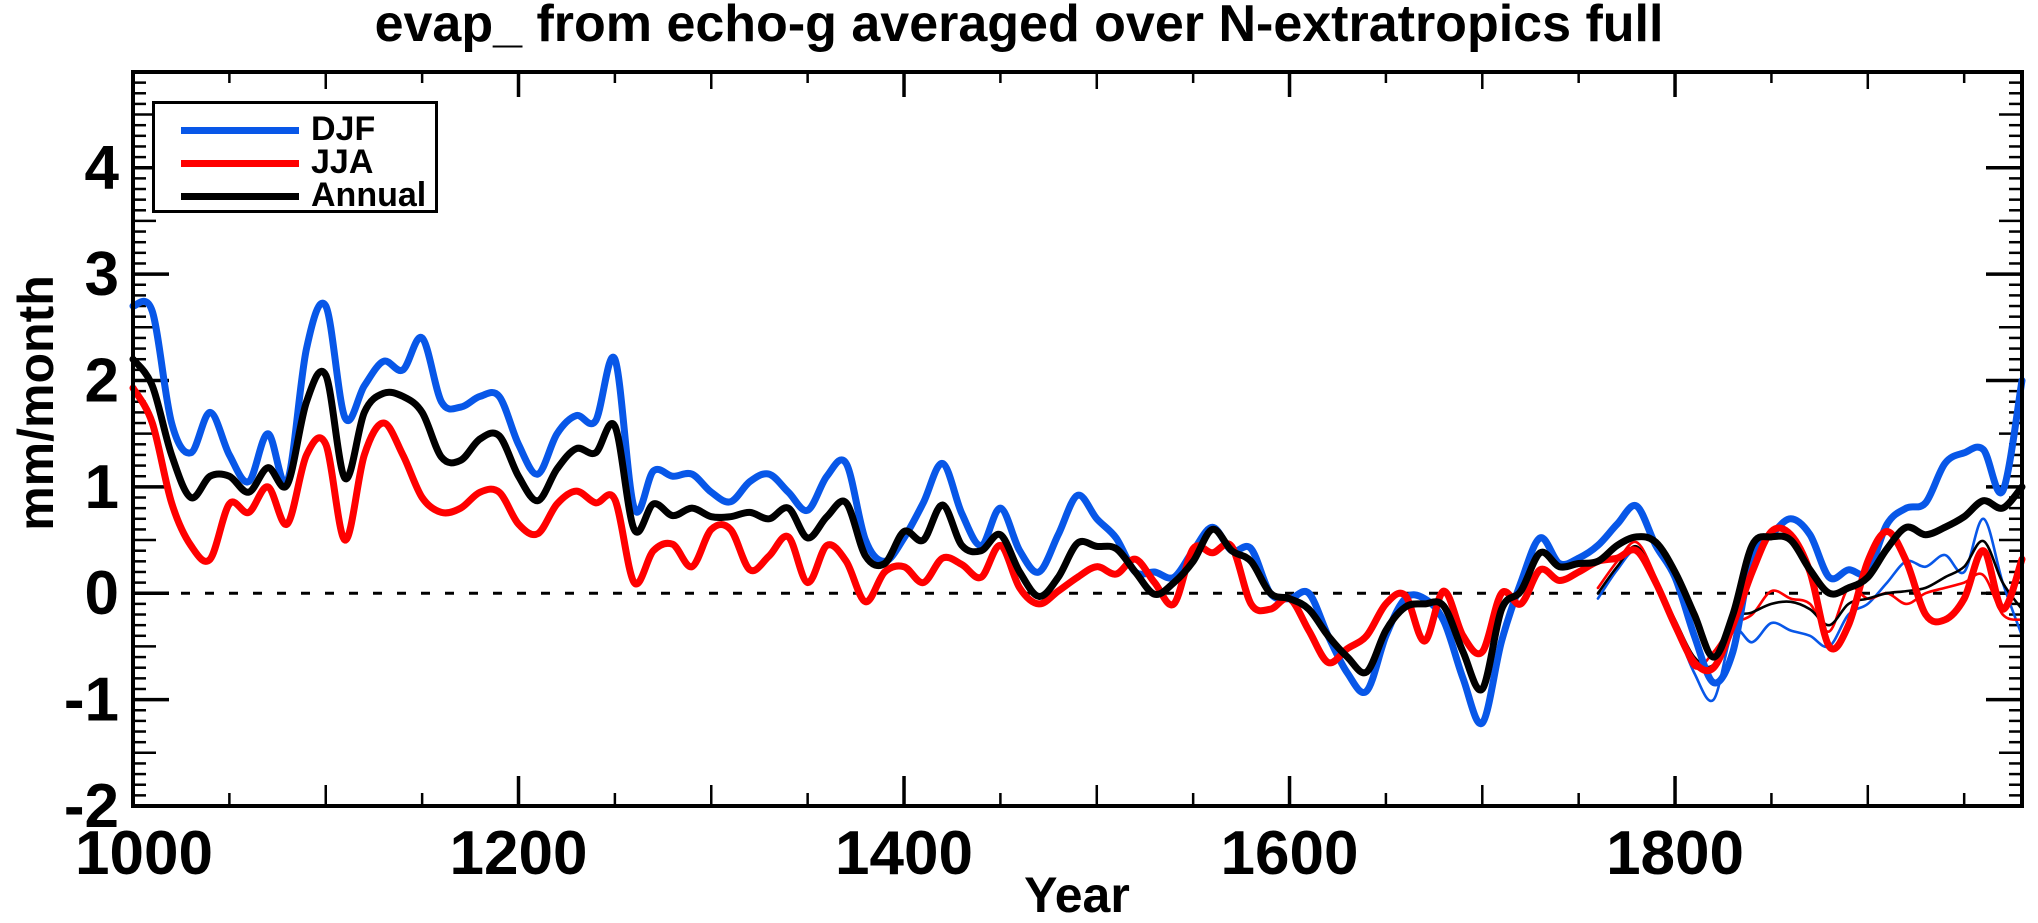 This screenshot has height=923, width=2038. What do you see at coordinates (240, 163) in the screenshot?
I see `jja-line-swatch` at bounding box center [240, 163].